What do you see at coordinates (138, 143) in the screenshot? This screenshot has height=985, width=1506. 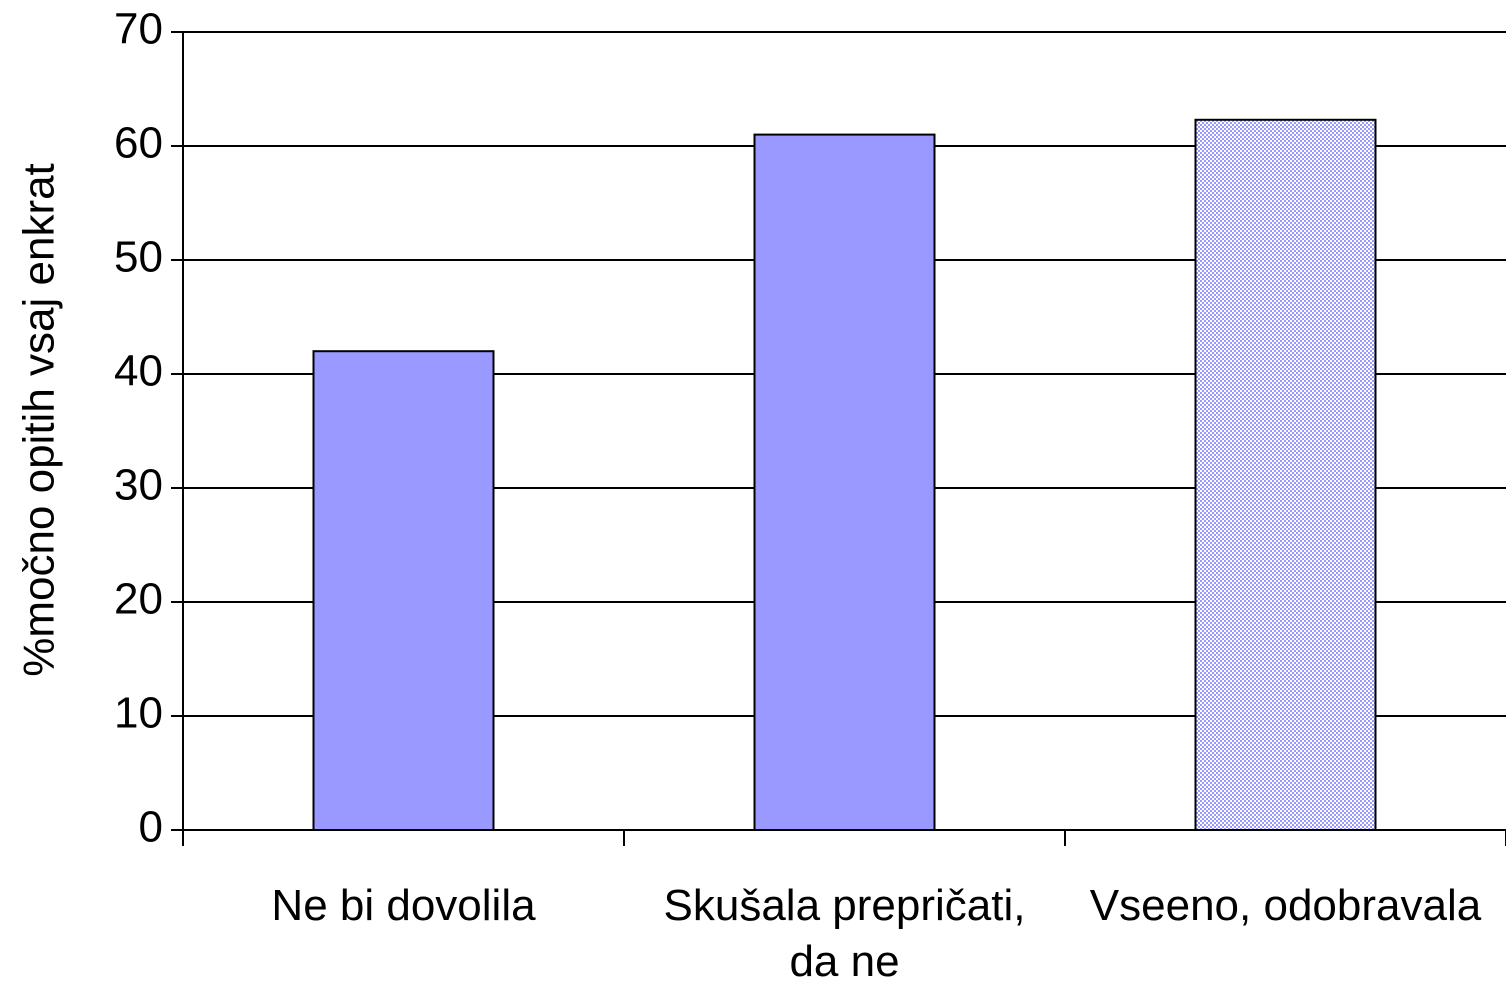 I see `y-tick-label: 60` at bounding box center [138, 143].